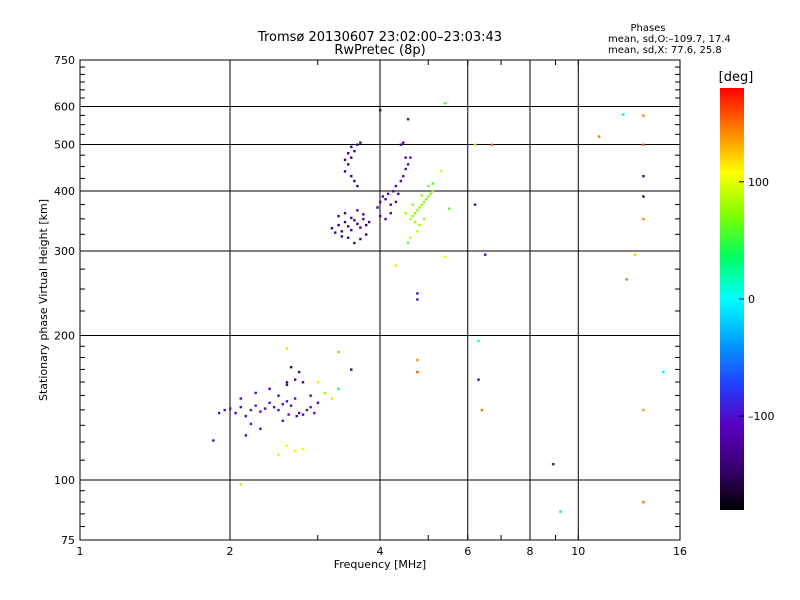 Image resolution: width=800 pixels, height=600 pixels. I want to click on x-tick-label: 10, so click(578, 551).